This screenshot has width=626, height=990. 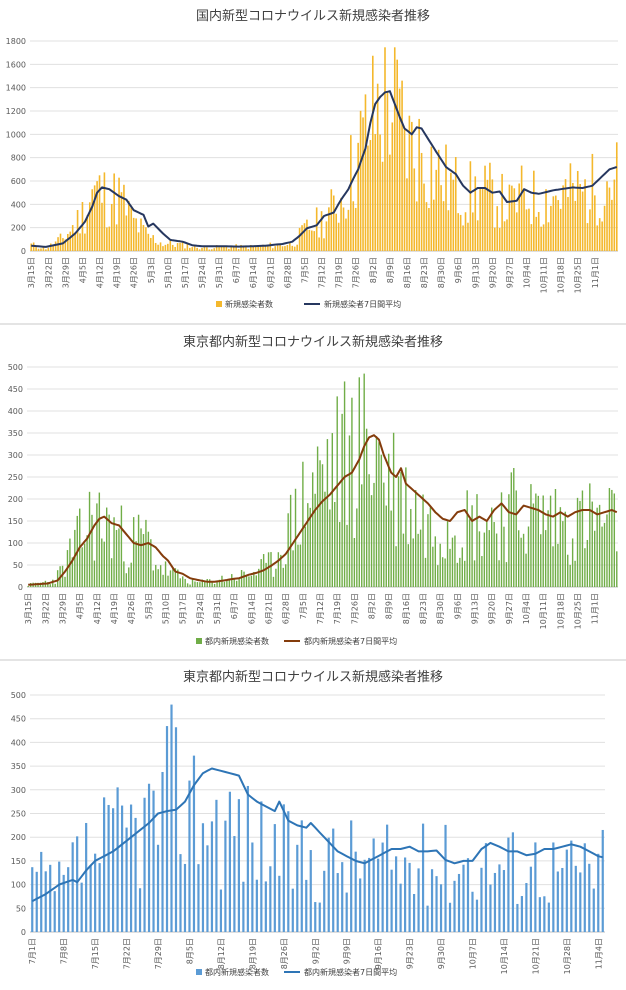 What do you see at coordinates (221, 953) in the screenshot?
I see `x-tick-label: 8月12日` at bounding box center [221, 953].